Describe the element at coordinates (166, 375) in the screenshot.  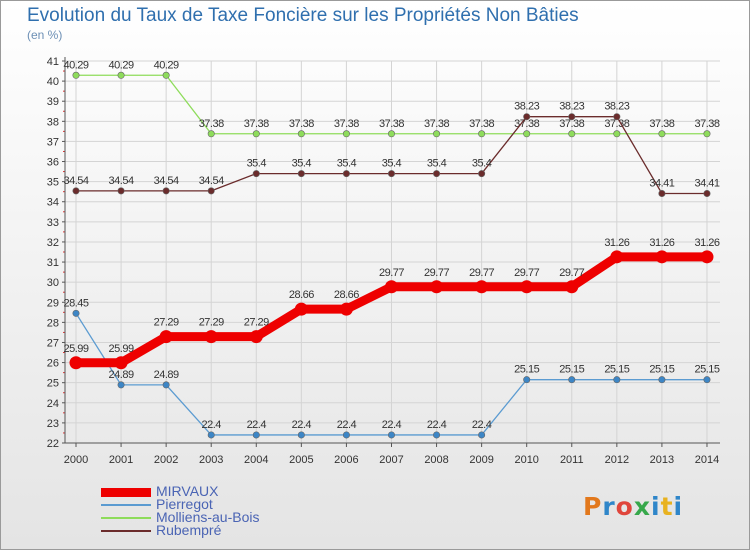
I see `data-label: 24.89` at that location.